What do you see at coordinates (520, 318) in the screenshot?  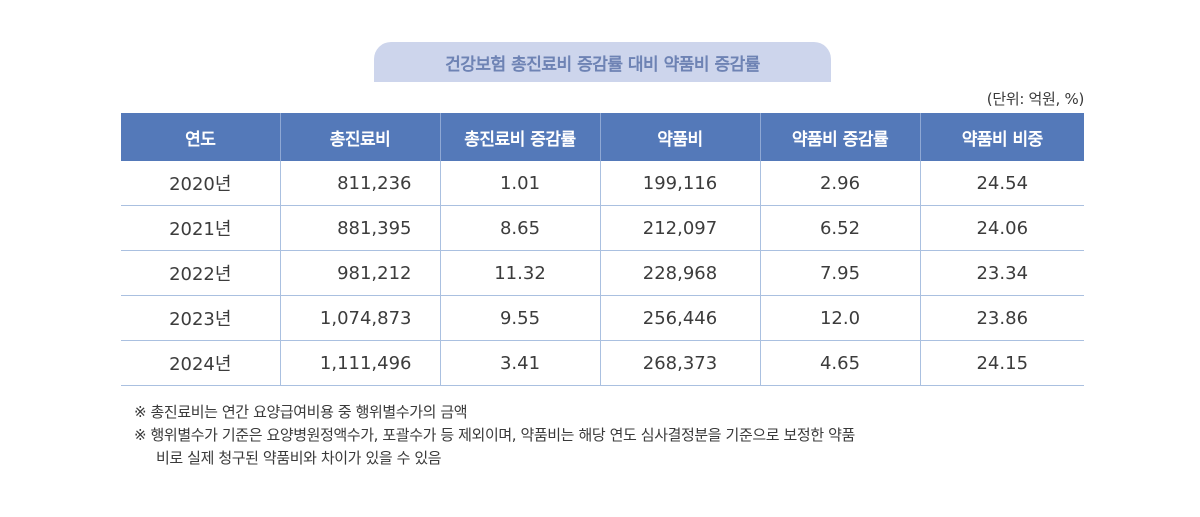 I see `cell-total-medical-cost-change: 9.55` at bounding box center [520, 318].